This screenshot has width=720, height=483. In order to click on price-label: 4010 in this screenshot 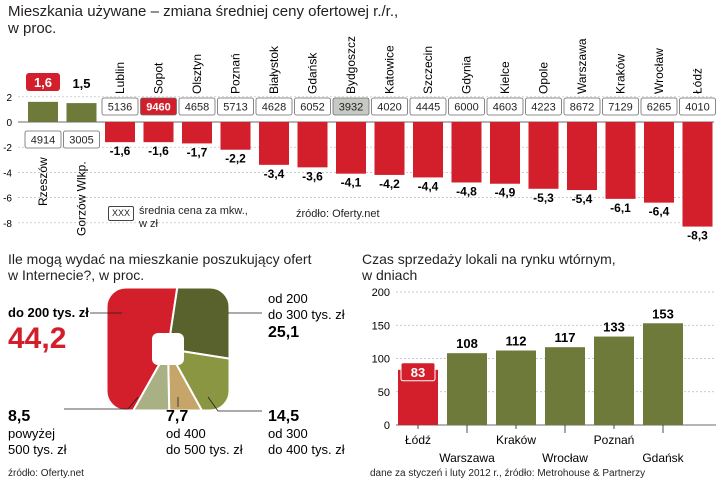, I will do `click(697, 108)`.